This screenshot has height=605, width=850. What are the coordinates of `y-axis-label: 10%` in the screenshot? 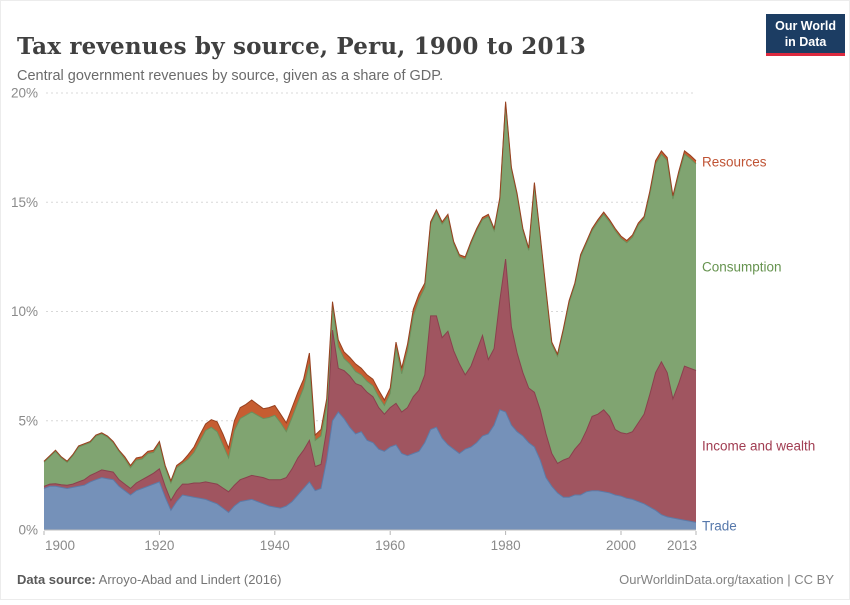 It's located at (24, 311).